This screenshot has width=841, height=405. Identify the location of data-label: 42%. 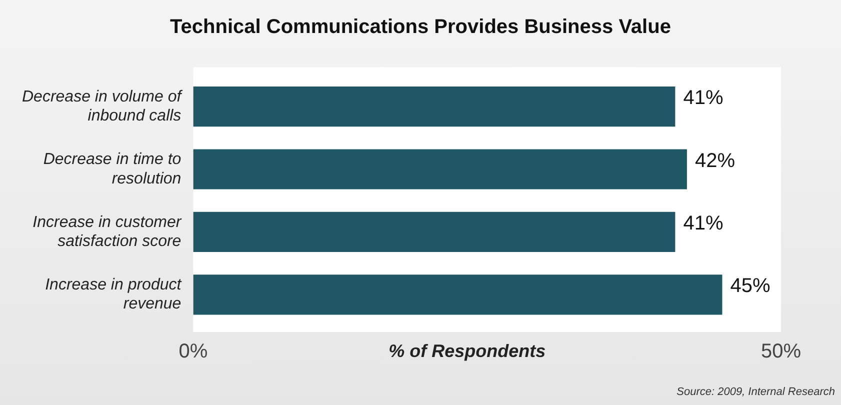
(715, 161).